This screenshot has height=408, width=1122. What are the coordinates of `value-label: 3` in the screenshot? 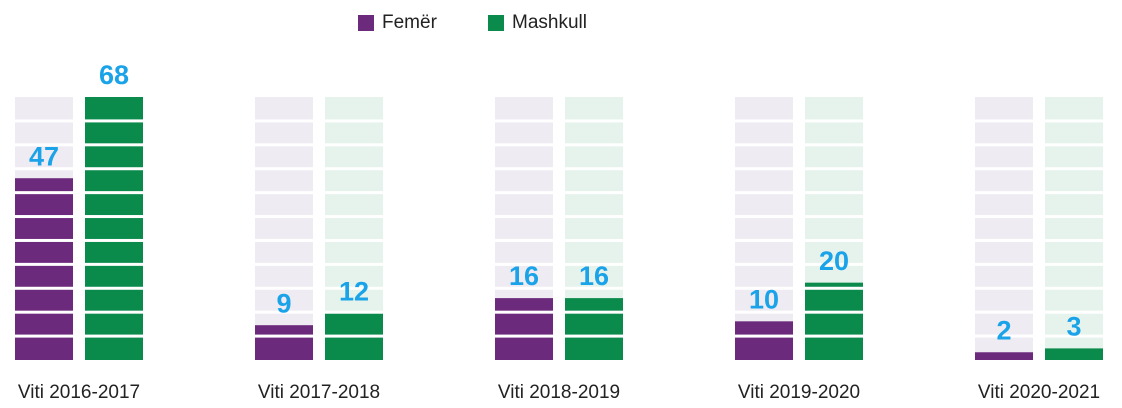 It's located at (1073, 327).